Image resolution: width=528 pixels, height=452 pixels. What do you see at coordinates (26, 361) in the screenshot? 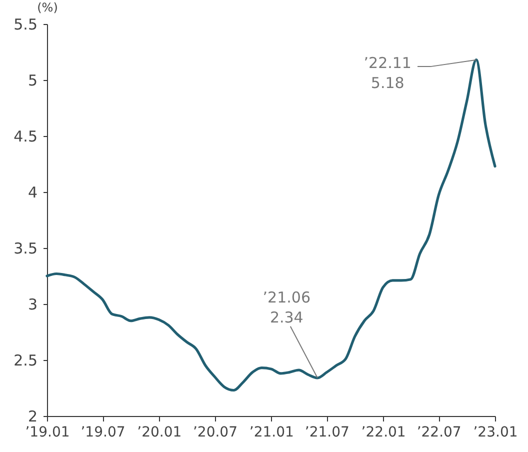
I see `y-tick-label: 2.5` at bounding box center [26, 361].